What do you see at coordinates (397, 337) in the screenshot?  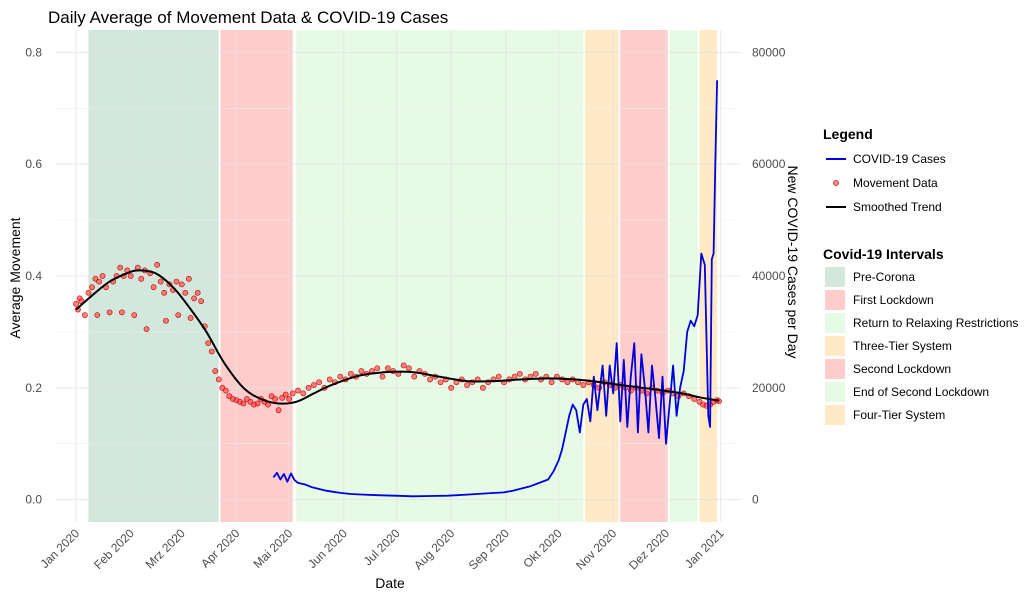 I see `smoothed-trend-line` at bounding box center [397, 337].